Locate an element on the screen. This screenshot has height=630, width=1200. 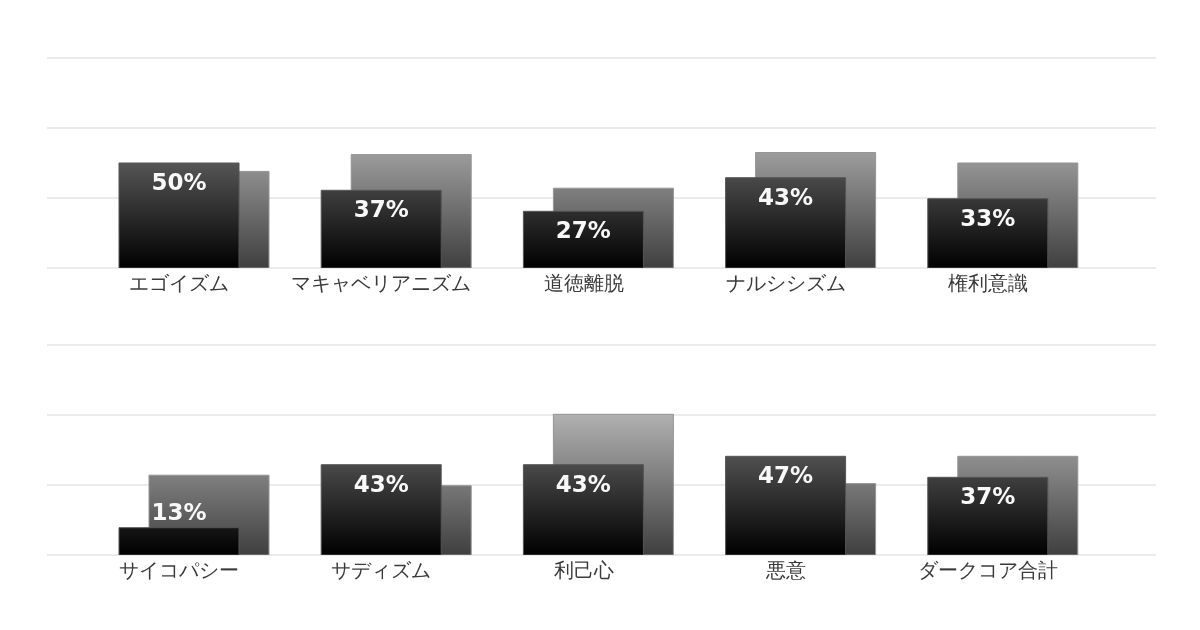
data-label: 33% is located at coordinates (988, 217).